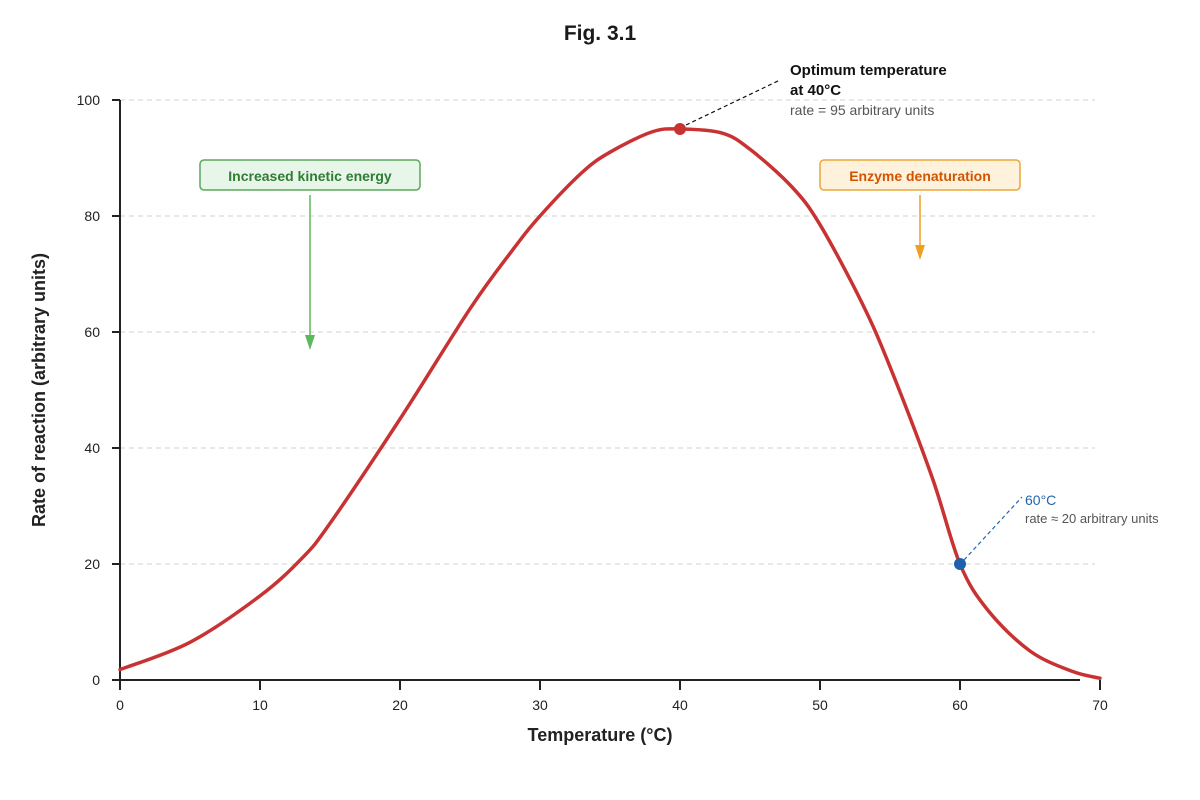 The height and width of the screenshot is (800, 1200). What do you see at coordinates (920, 252) in the screenshot?
I see `denaturation-arrowhead` at bounding box center [920, 252].